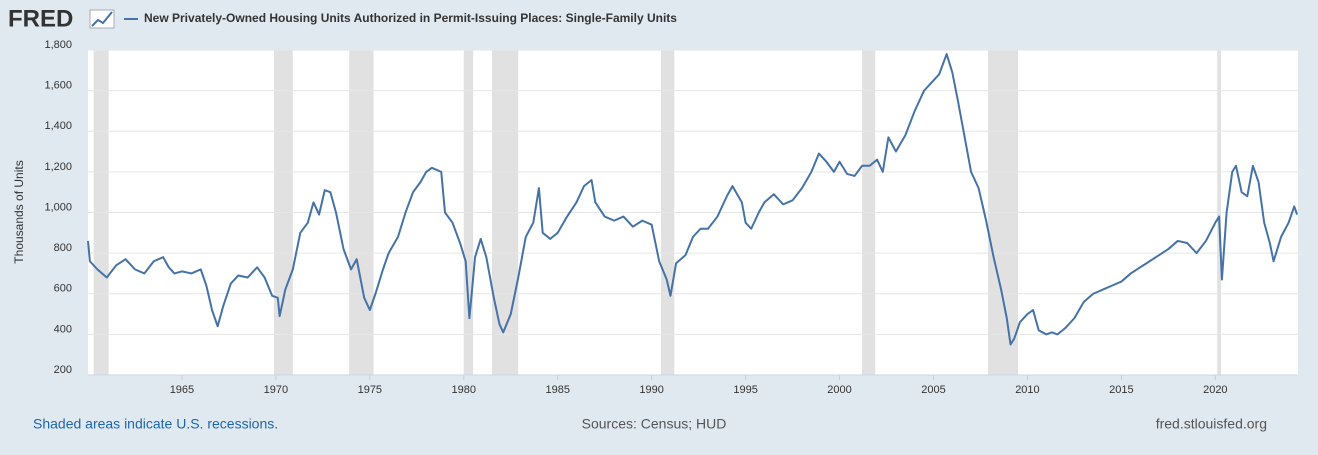  I want to click on x-tick-label: 2015, so click(1121, 390).